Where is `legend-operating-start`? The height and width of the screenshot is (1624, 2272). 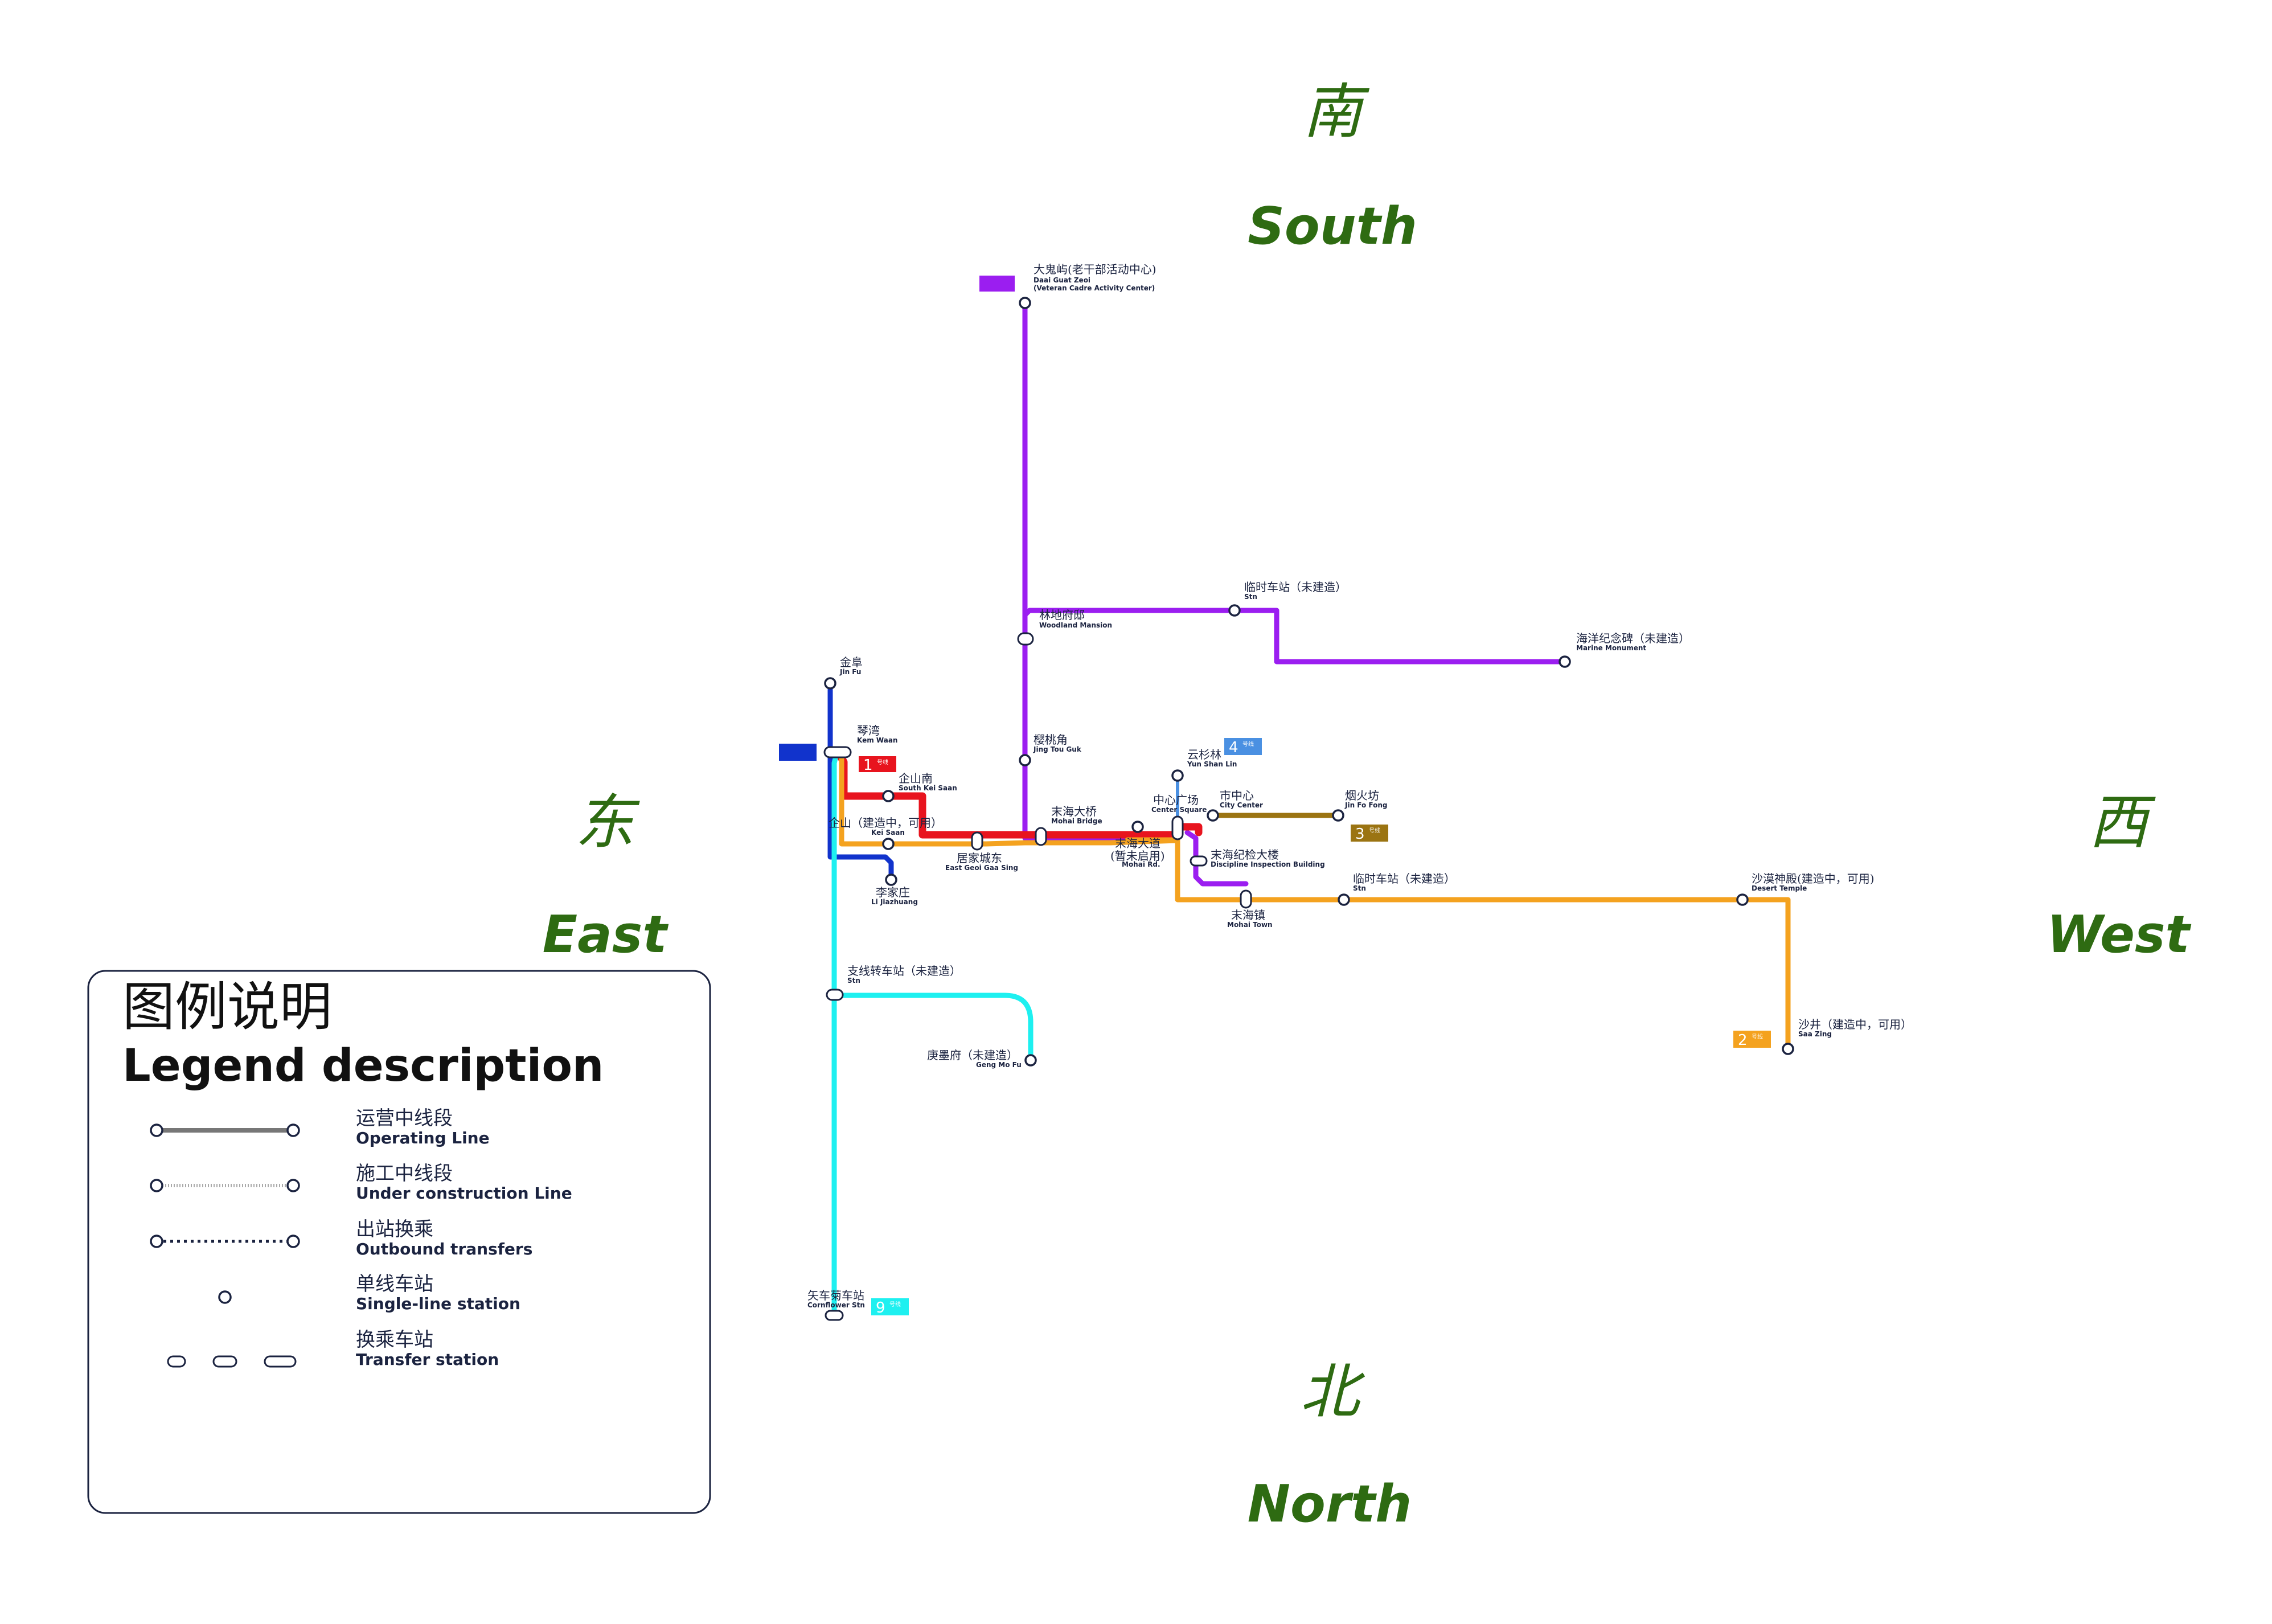
legend-operating-start is located at coordinates (156, 1130).